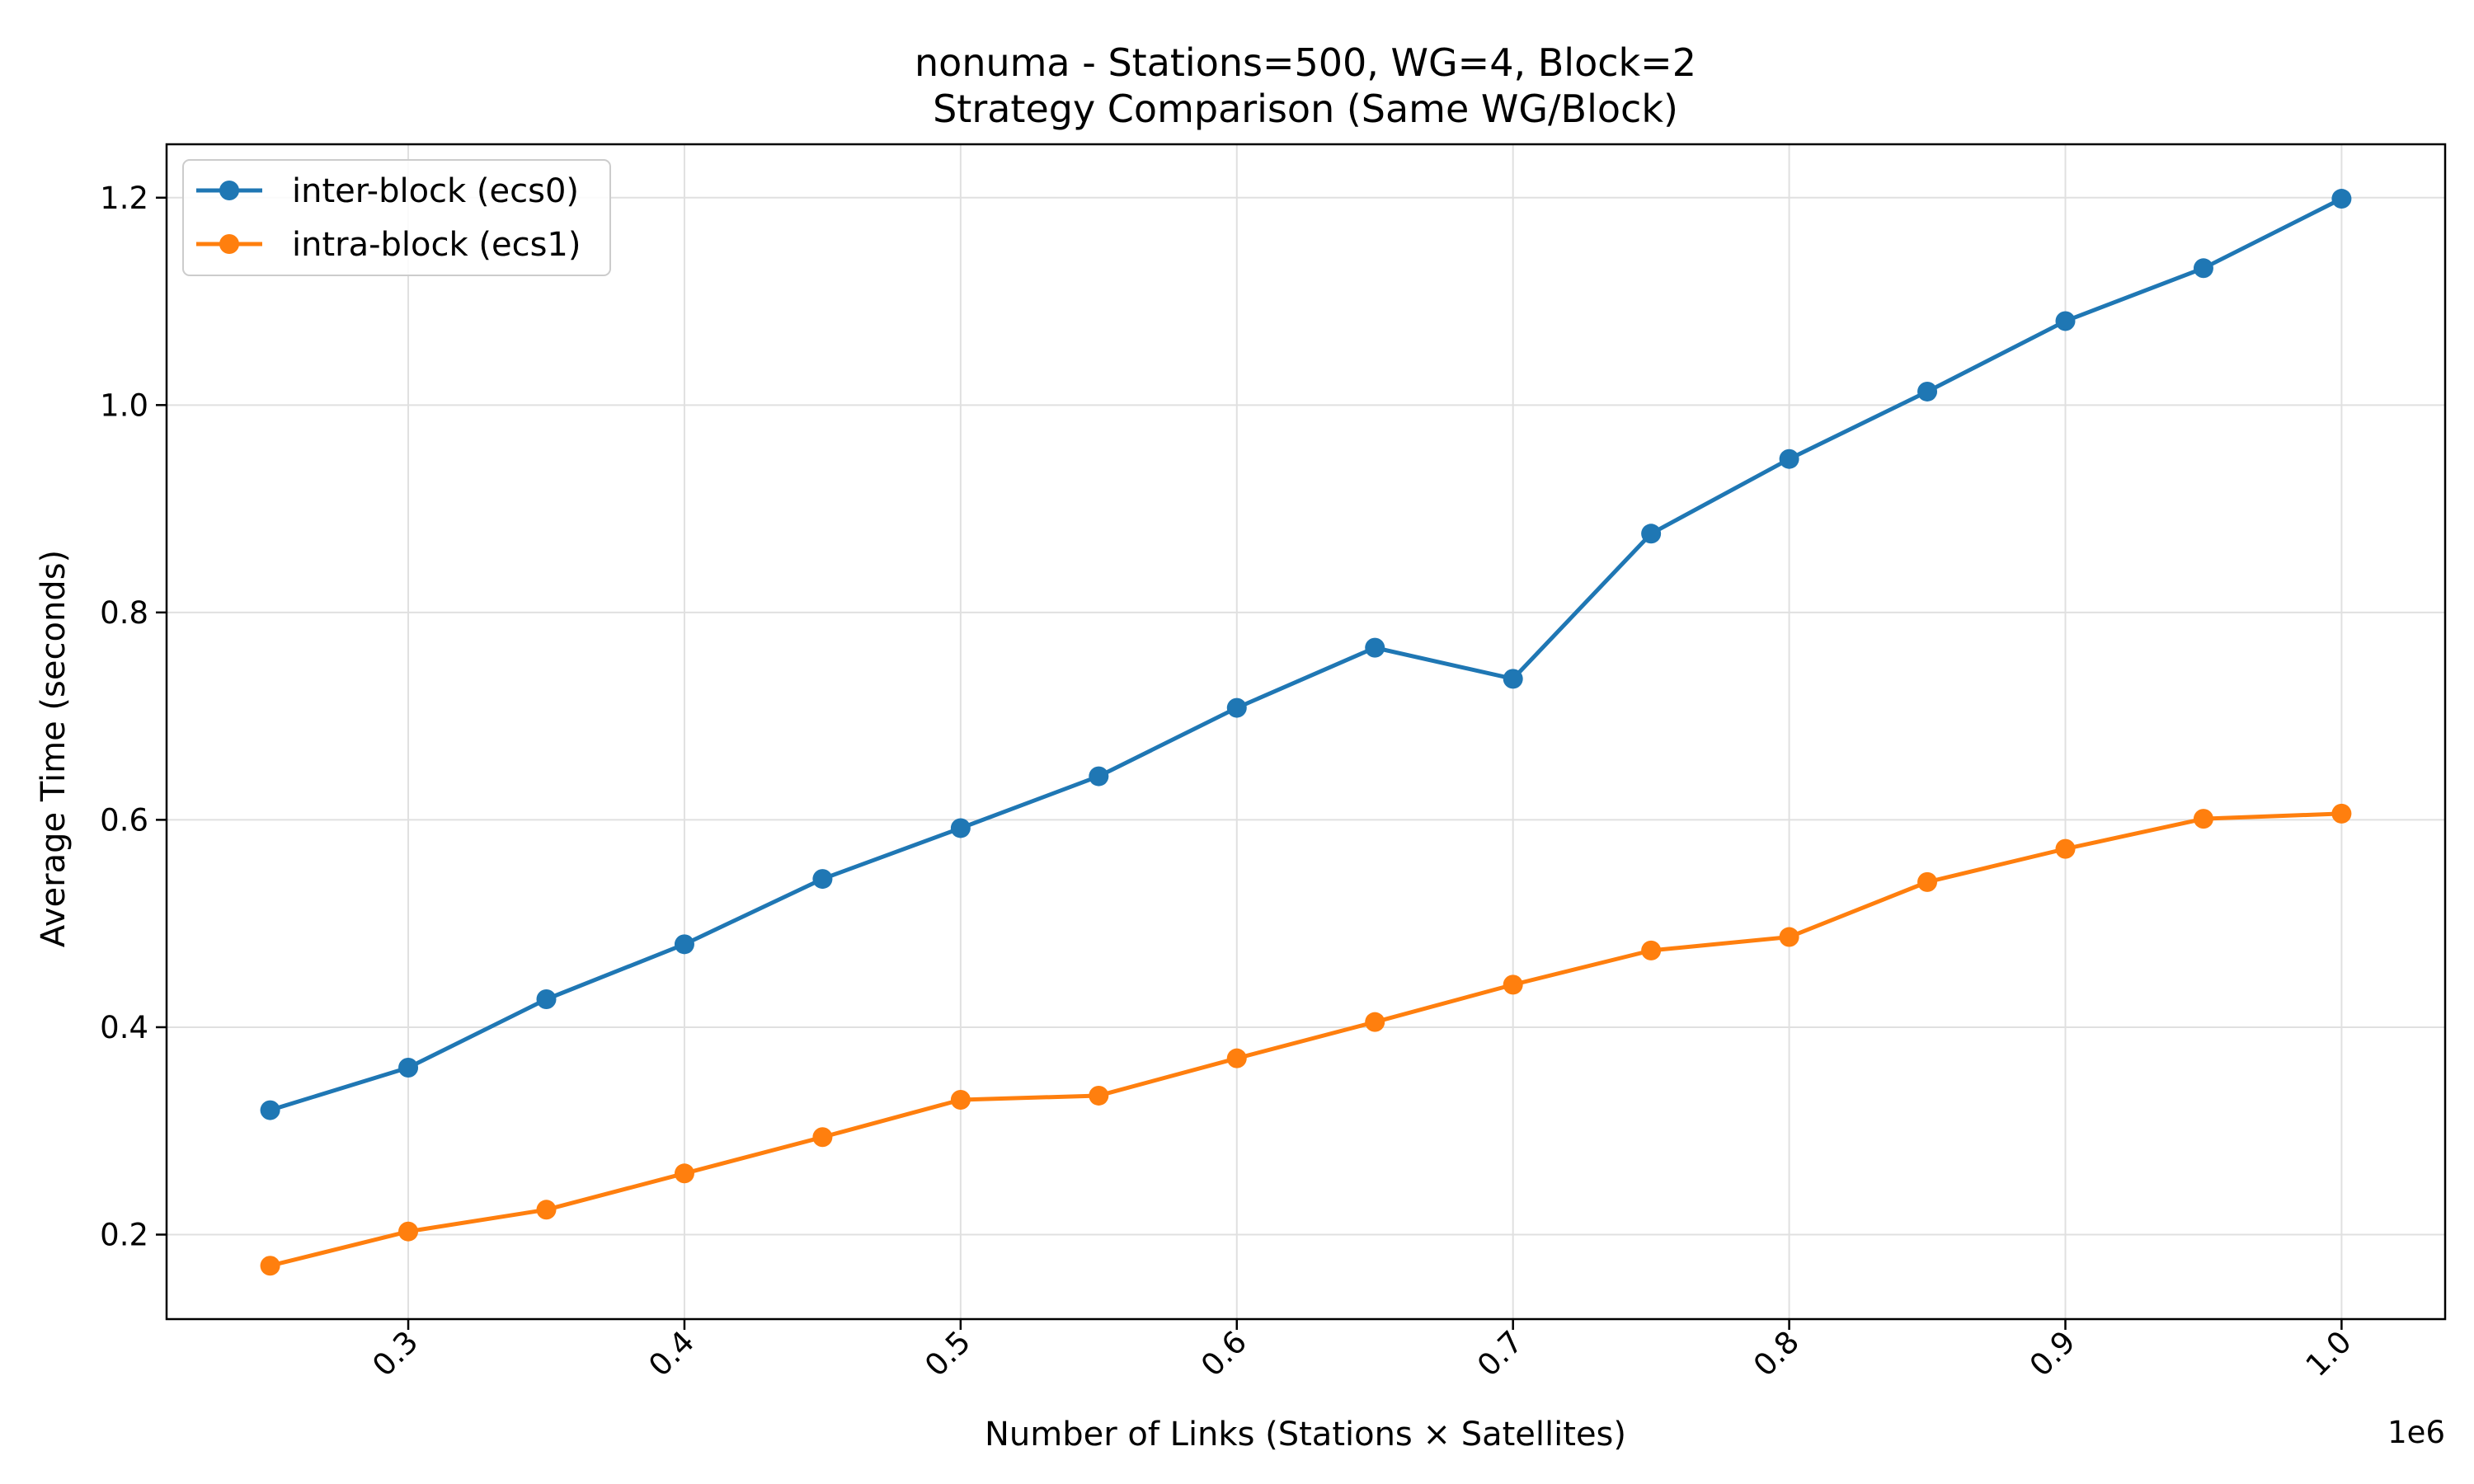 Image resolution: width=2474 pixels, height=1484 pixels. Describe the element at coordinates (2416, 1432) in the screenshot. I see `x-axis-offset-label: 1e6` at that location.